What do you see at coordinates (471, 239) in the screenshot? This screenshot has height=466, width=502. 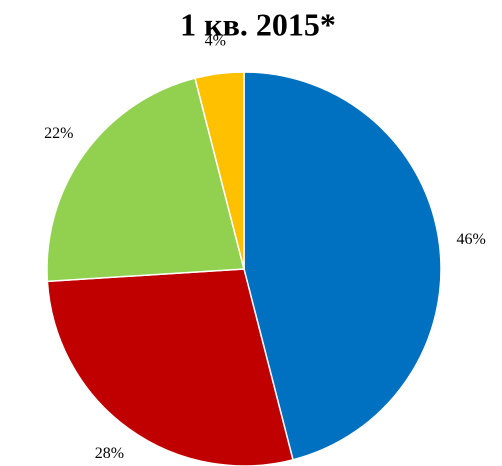 I see `data-label: 46%` at bounding box center [471, 239].